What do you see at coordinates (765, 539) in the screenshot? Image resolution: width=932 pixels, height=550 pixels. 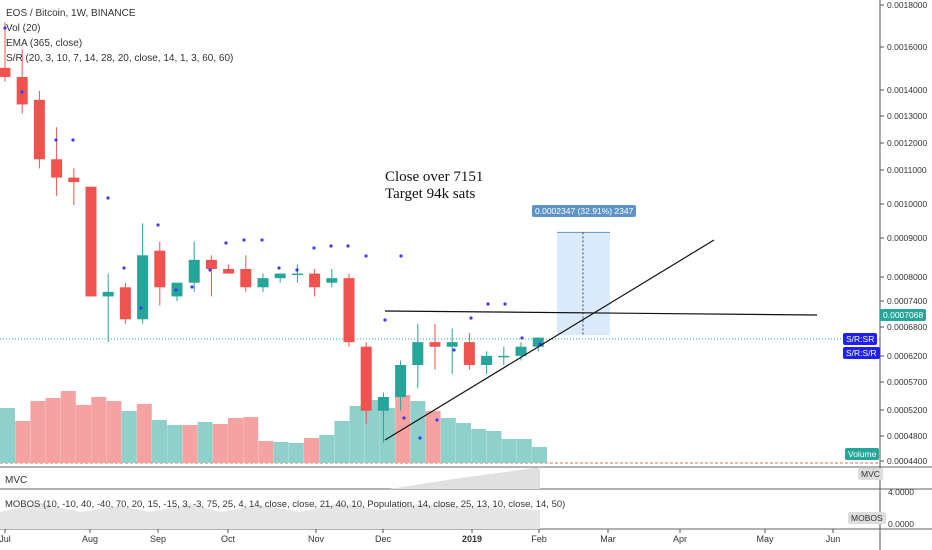 I see `x-tick-label: May` at bounding box center [765, 539].